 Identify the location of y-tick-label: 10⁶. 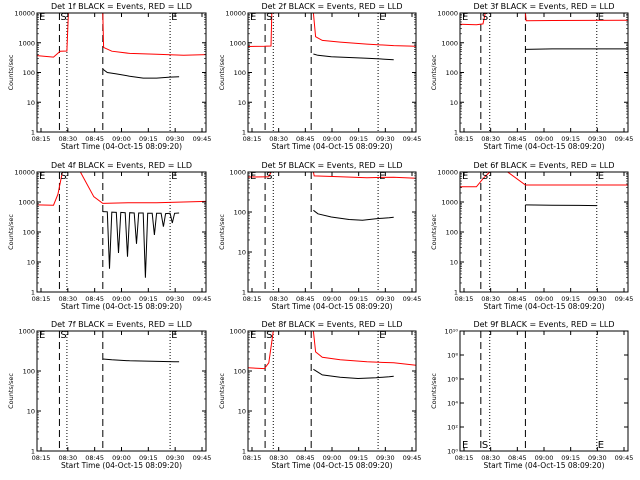
(452, 380).